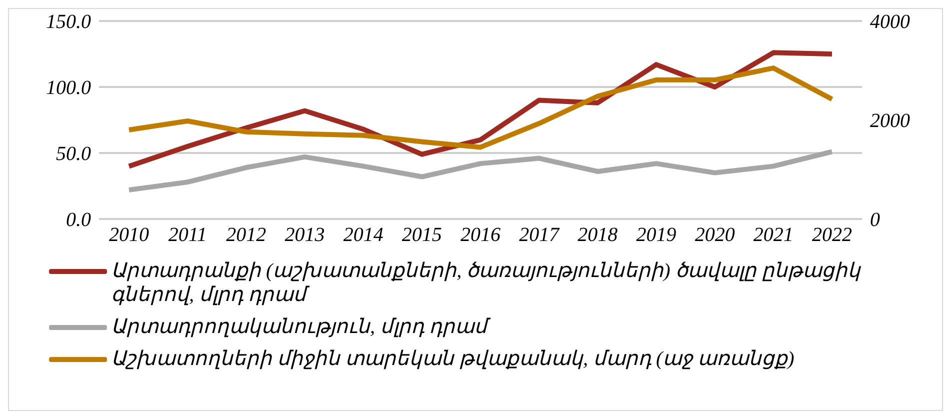 The image size is (951, 419). What do you see at coordinates (68, 88) in the screenshot?
I see `y-tick-label: 100.0` at bounding box center [68, 88].